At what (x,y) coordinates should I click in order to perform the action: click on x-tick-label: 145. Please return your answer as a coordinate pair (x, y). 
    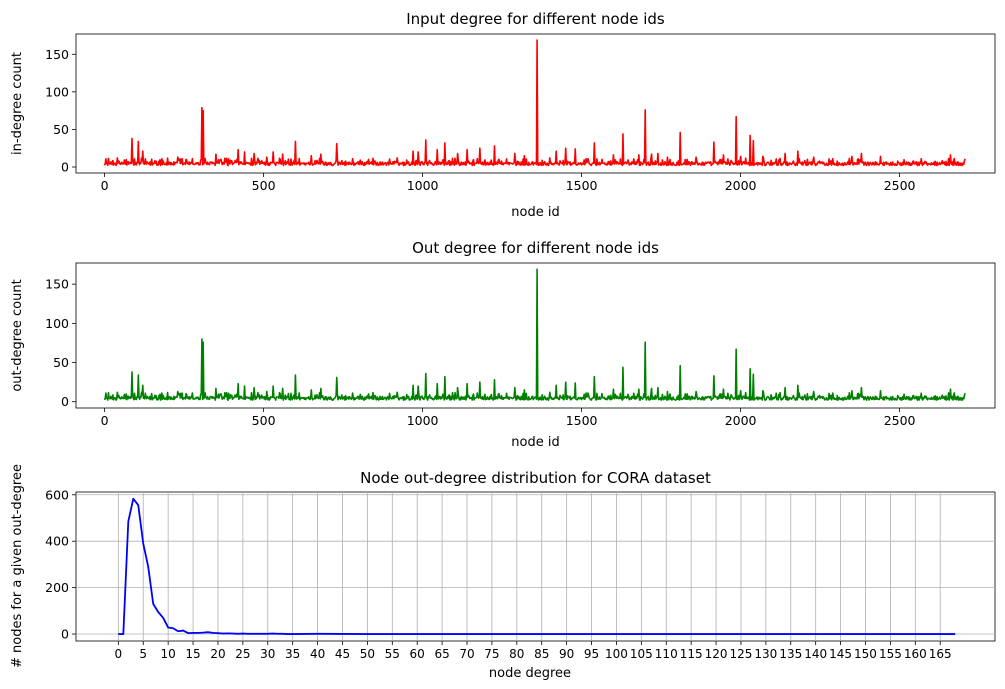
    Looking at the image, I should click on (840, 654).